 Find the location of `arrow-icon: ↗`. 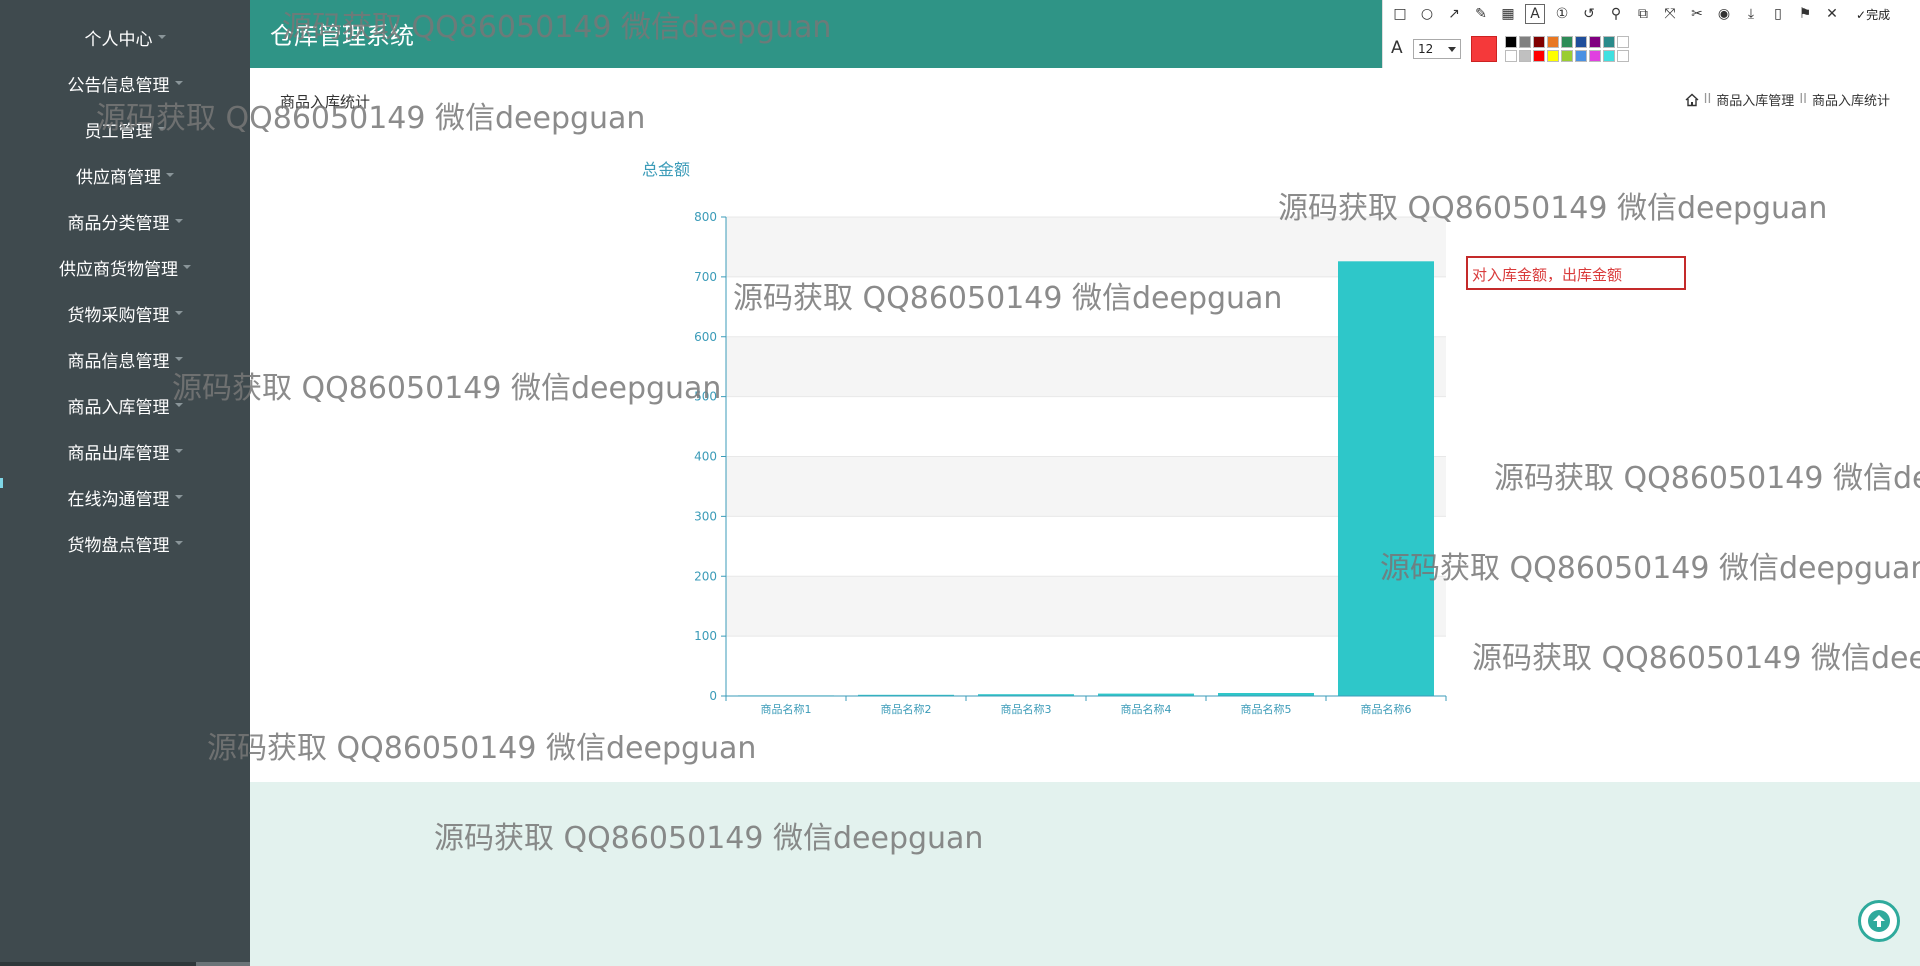

arrow-icon: ↗ is located at coordinates (1454, 14).